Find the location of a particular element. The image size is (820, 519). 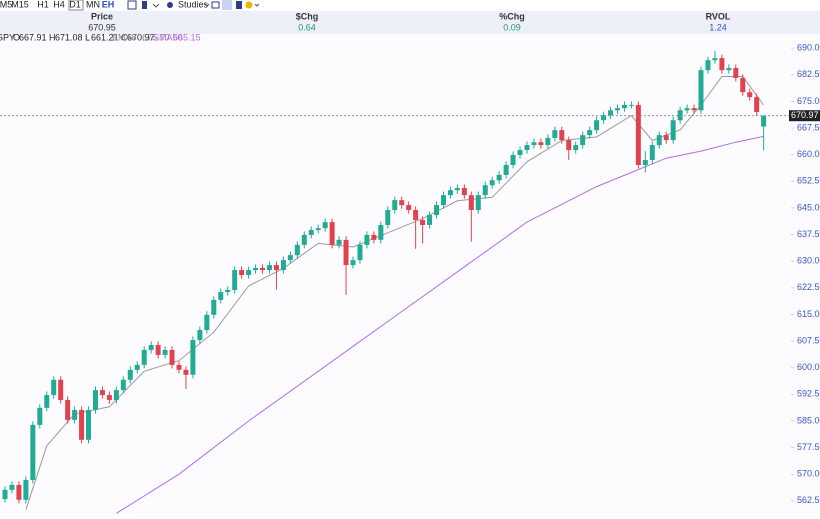

y-tick-label: 600.00 is located at coordinates (808, 367).